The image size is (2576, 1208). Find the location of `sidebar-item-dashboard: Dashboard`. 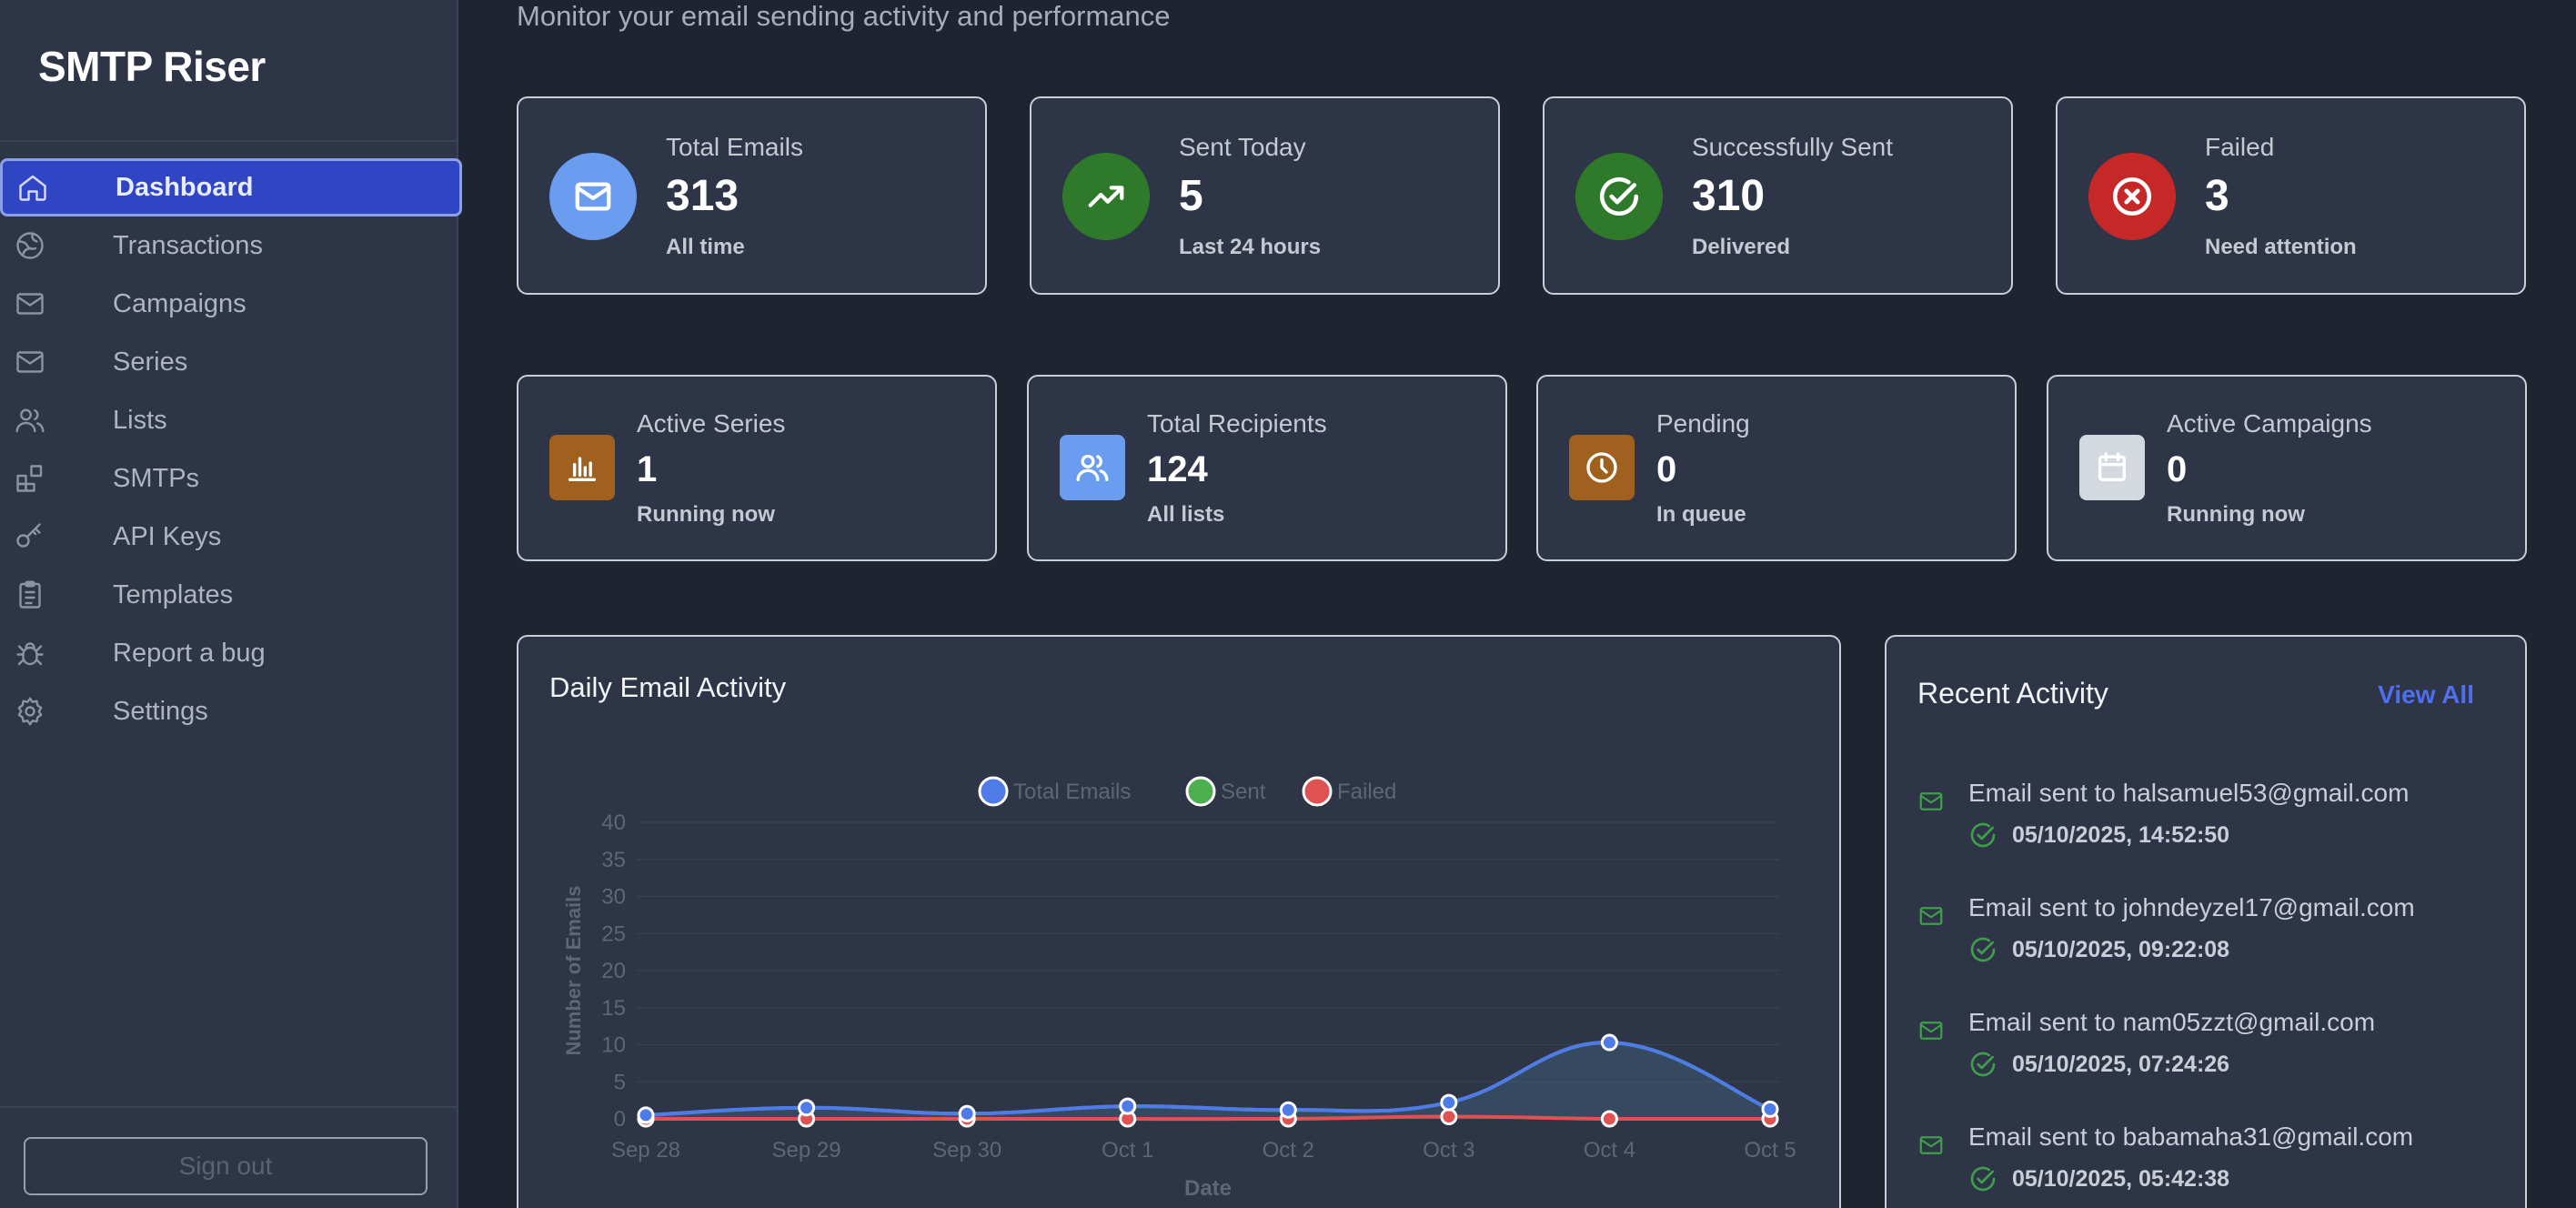

sidebar-item-dashboard: Dashboard is located at coordinates (231, 187).